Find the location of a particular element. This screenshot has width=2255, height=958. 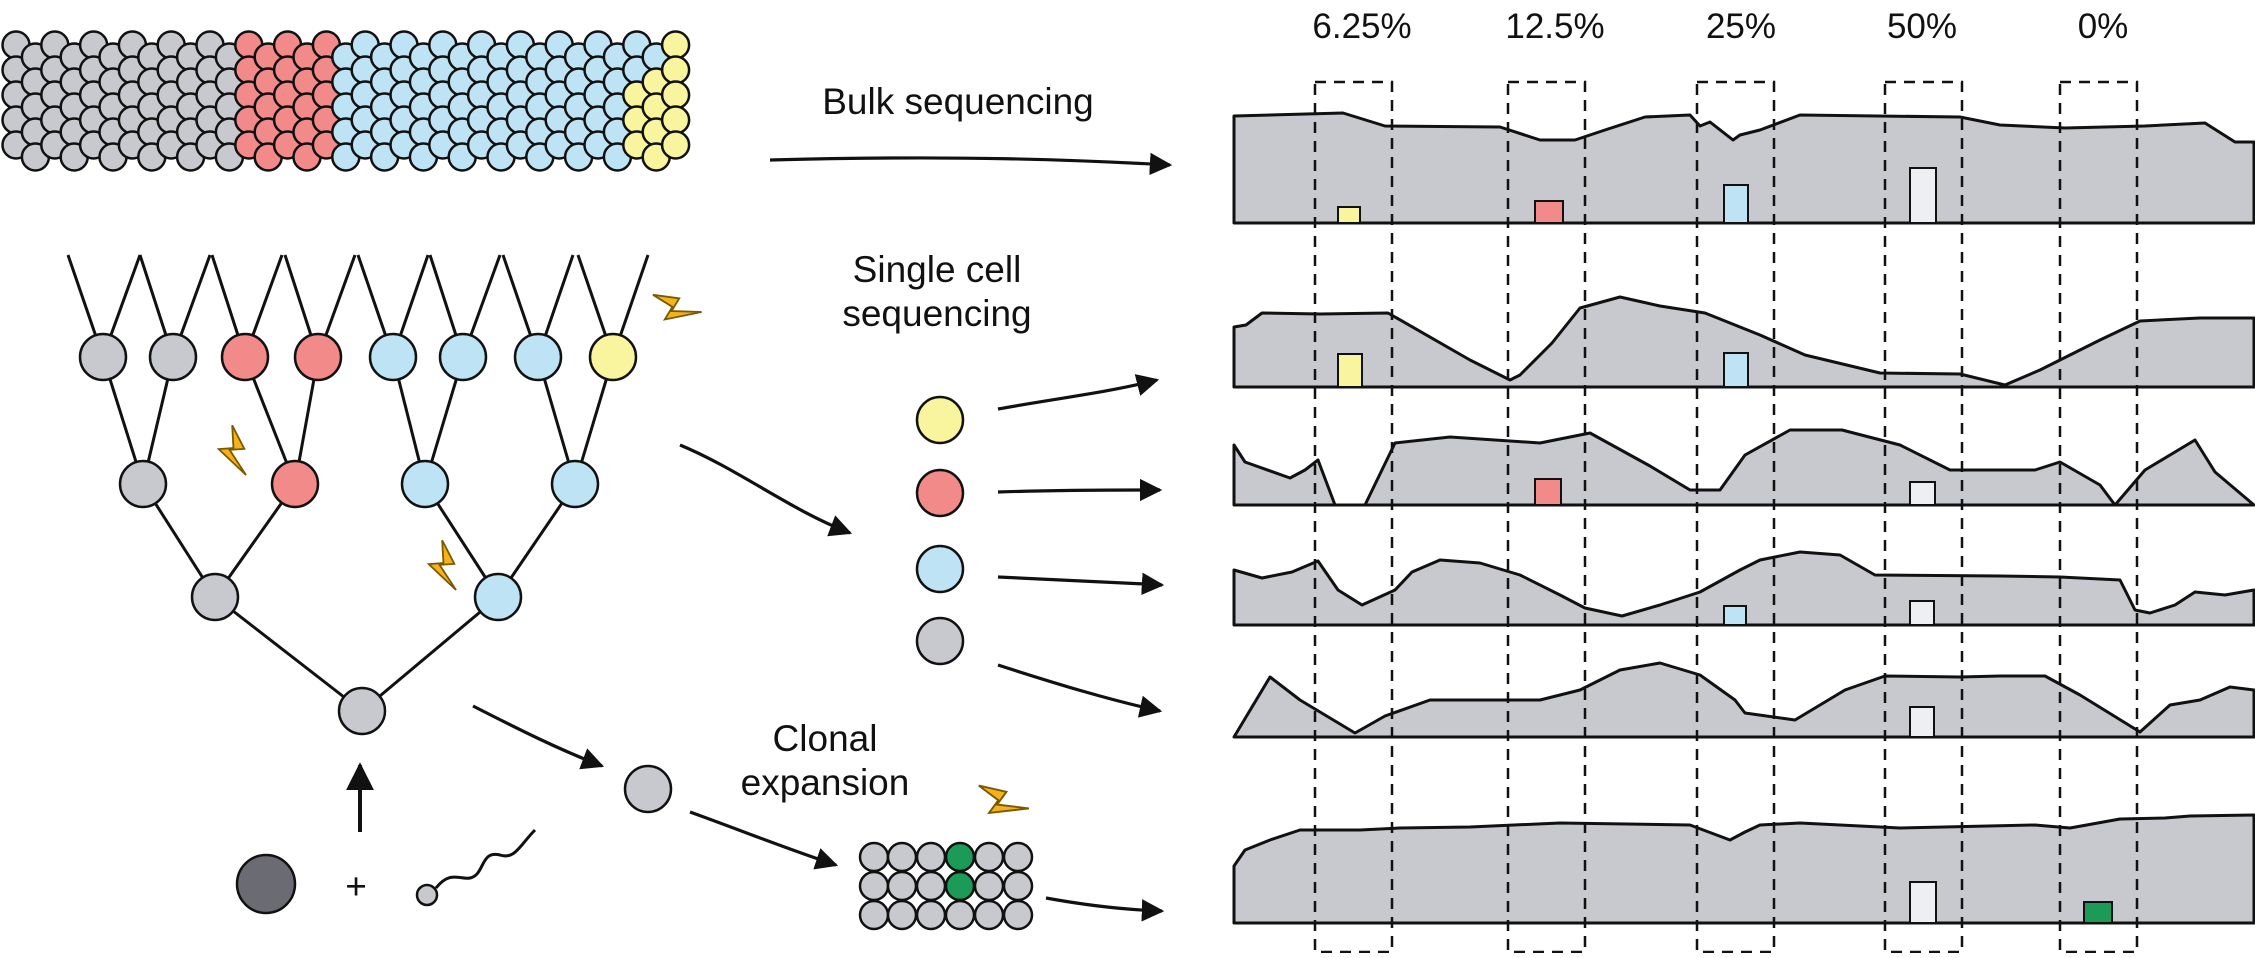

single-cell-label-line1: Single cell is located at coordinates (937, 269).